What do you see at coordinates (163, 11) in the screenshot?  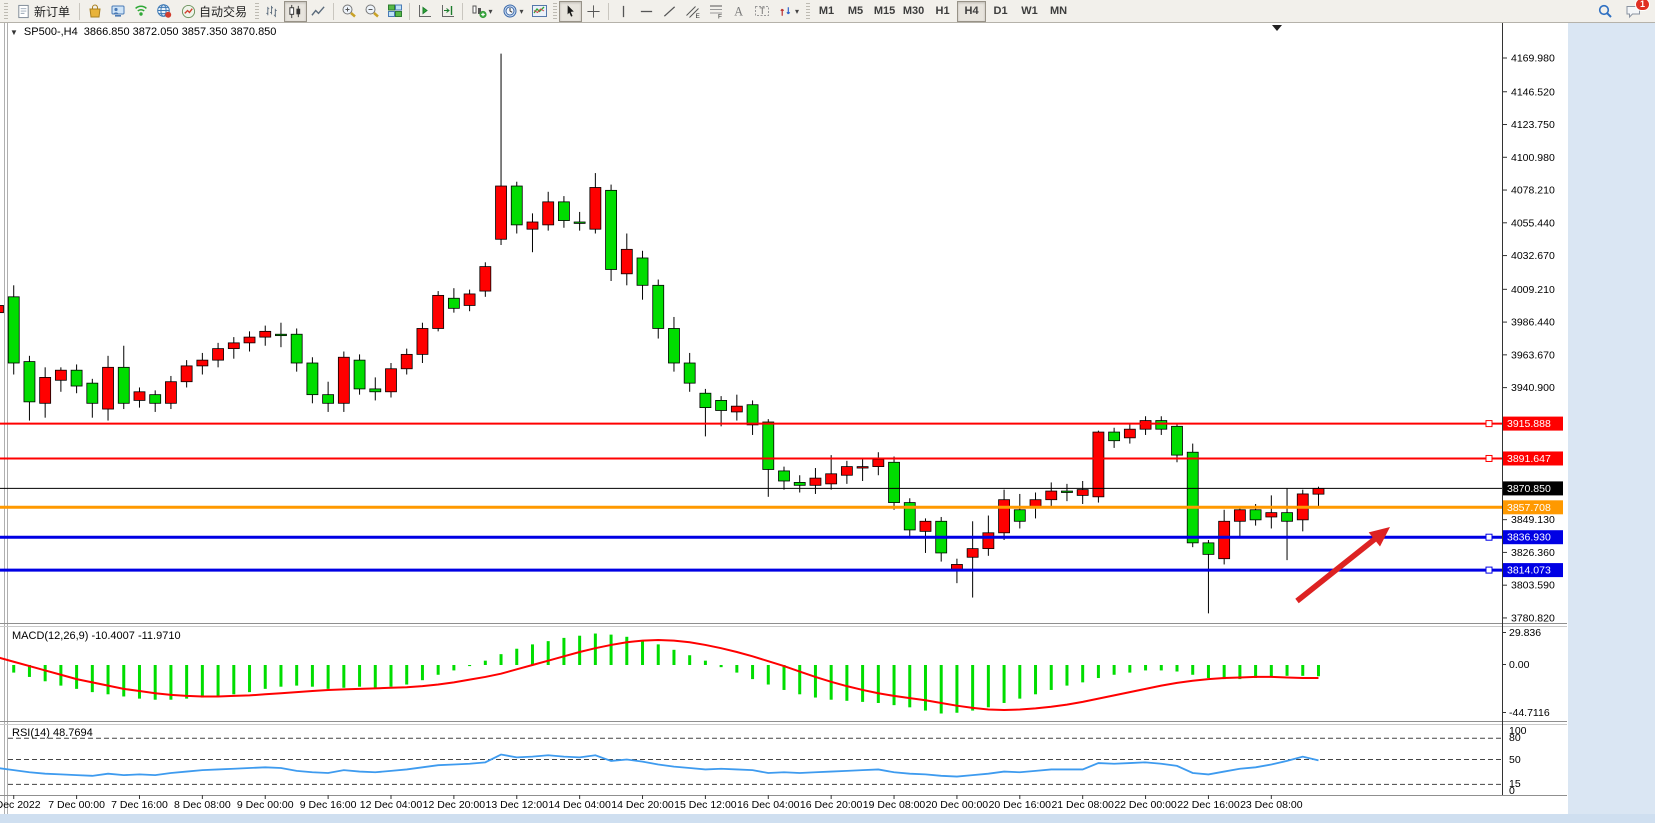 I see `community-button` at bounding box center [163, 11].